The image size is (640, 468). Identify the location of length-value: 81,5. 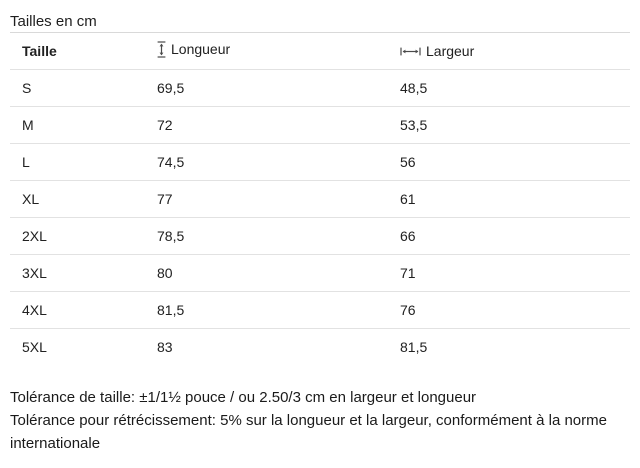
(278, 310).